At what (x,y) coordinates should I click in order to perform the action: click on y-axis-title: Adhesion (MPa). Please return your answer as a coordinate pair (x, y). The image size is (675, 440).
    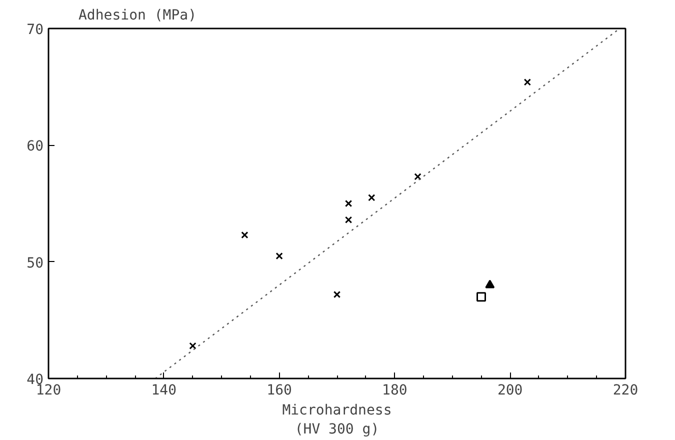
    Looking at the image, I should click on (137, 16).